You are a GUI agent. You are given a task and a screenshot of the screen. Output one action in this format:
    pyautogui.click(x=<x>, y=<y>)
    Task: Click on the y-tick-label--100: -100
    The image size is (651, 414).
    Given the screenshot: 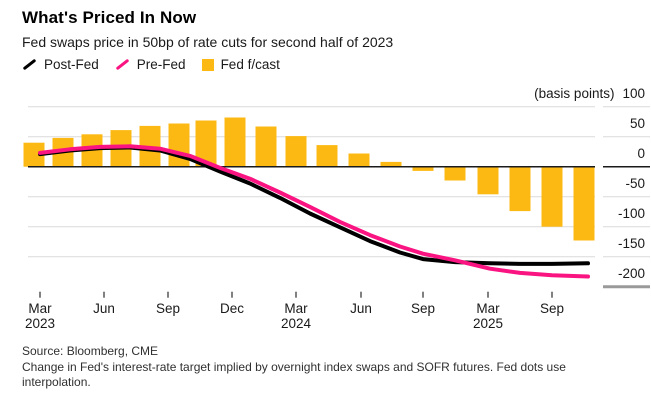 What is the action you would take?
    pyautogui.click(x=631, y=213)
    